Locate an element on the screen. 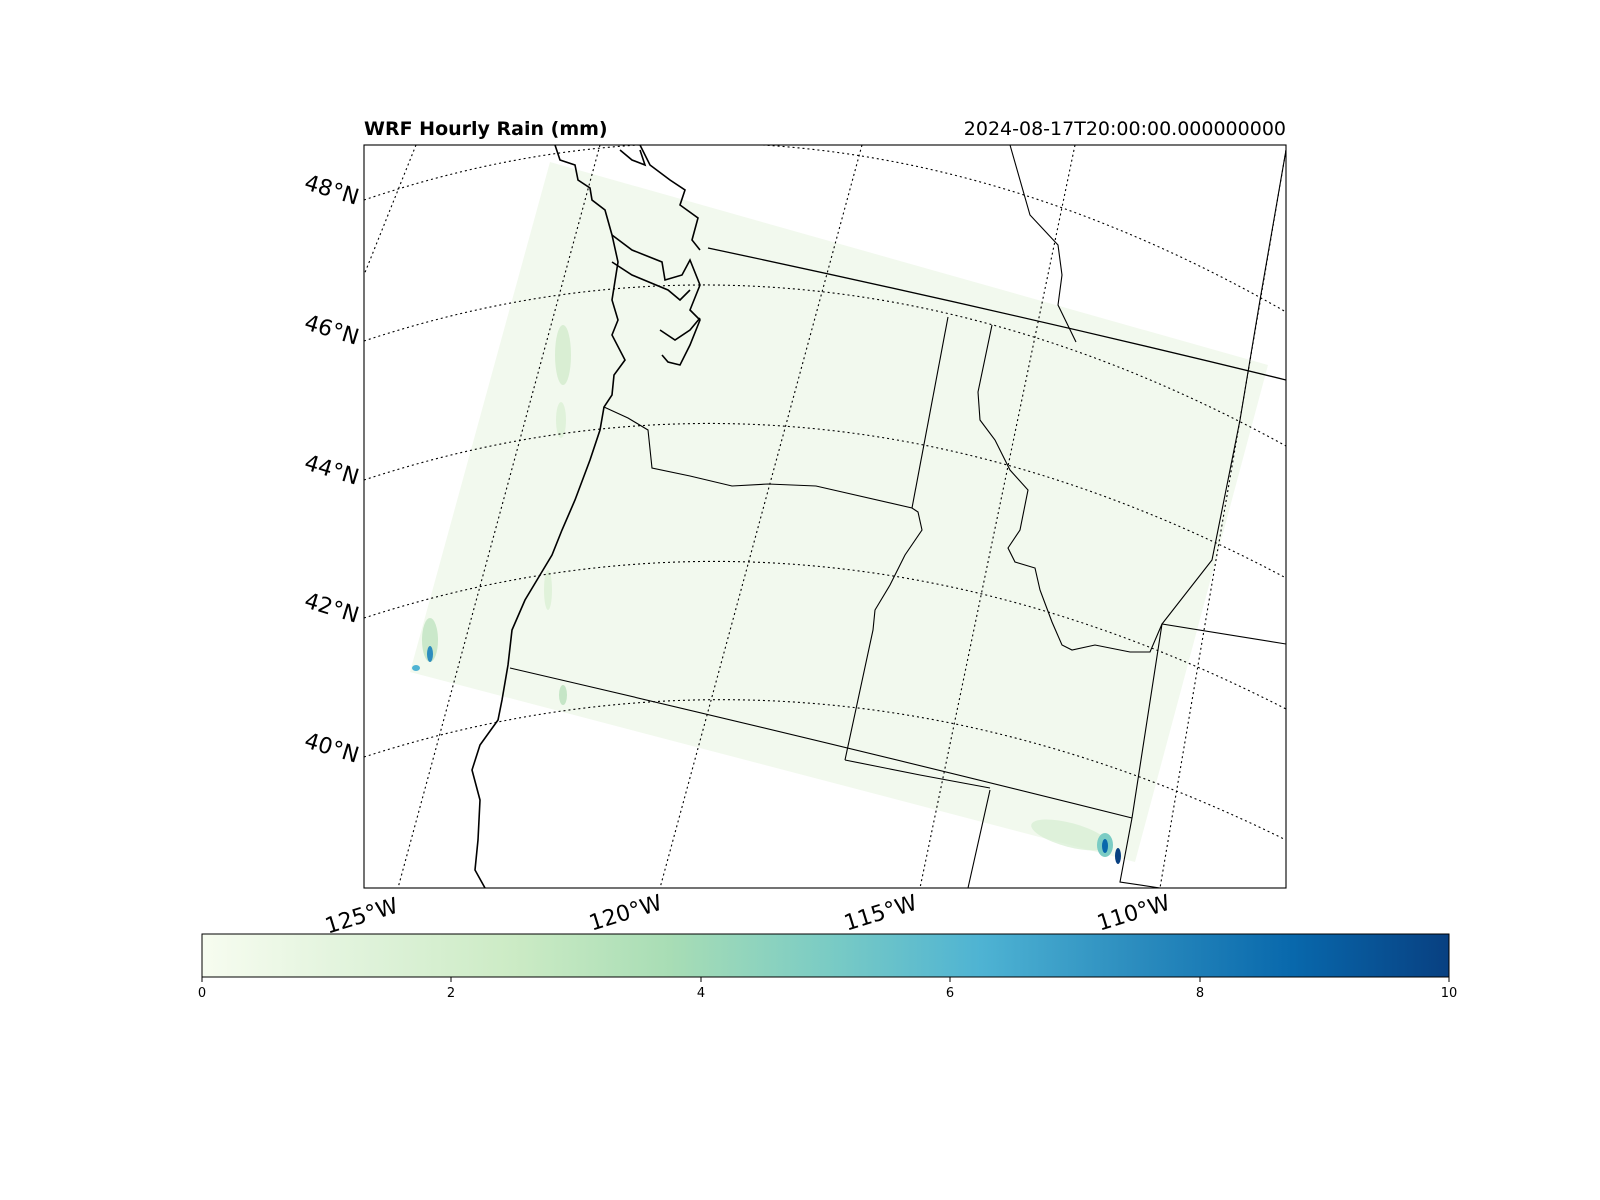  timestamp: 2024-08-17T20:00:00.000000000 is located at coordinates (1124, 129).